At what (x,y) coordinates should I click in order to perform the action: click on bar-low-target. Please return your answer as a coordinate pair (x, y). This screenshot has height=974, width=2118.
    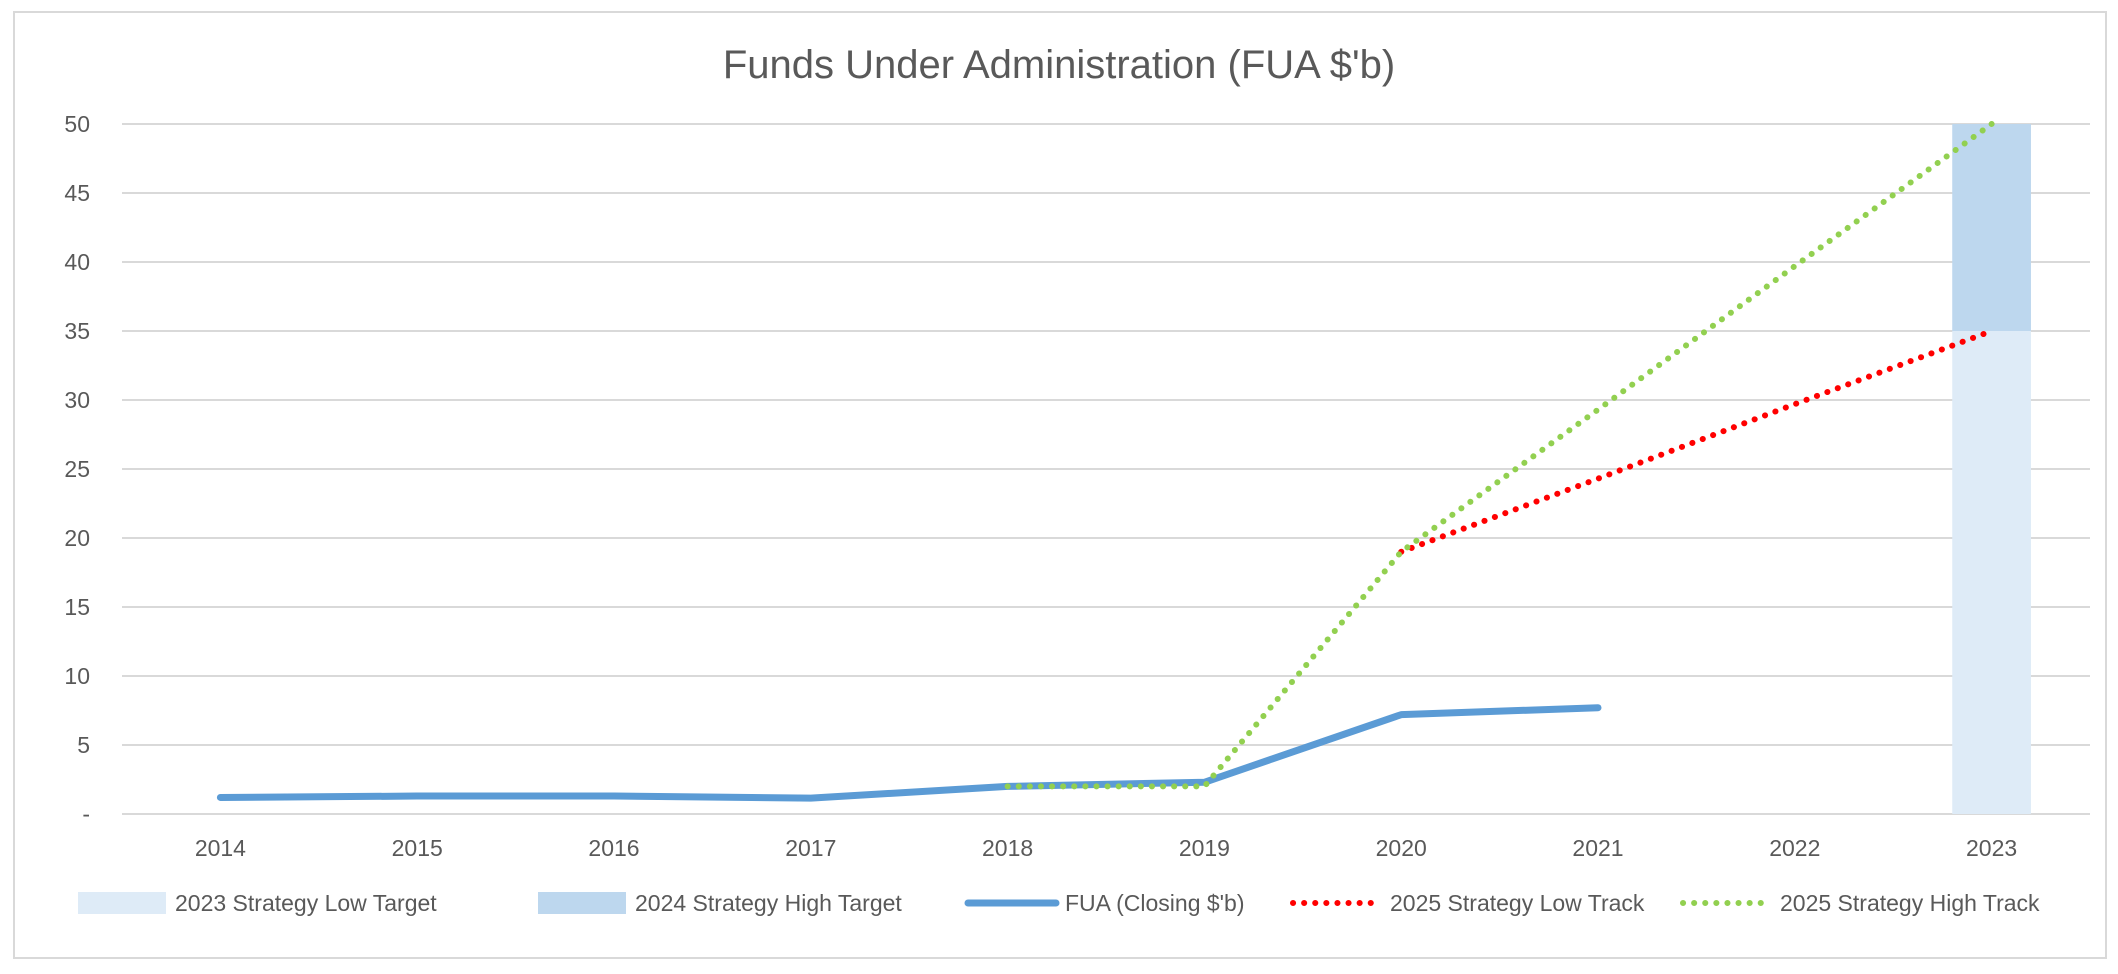
    Looking at the image, I should click on (1991, 572).